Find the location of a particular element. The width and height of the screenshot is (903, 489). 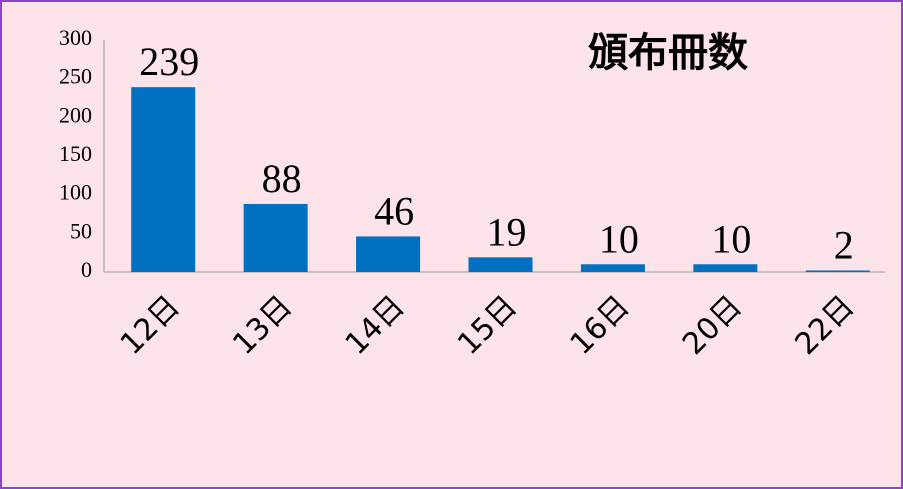

y-tick-label: 150 is located at coordinates (75, 153).